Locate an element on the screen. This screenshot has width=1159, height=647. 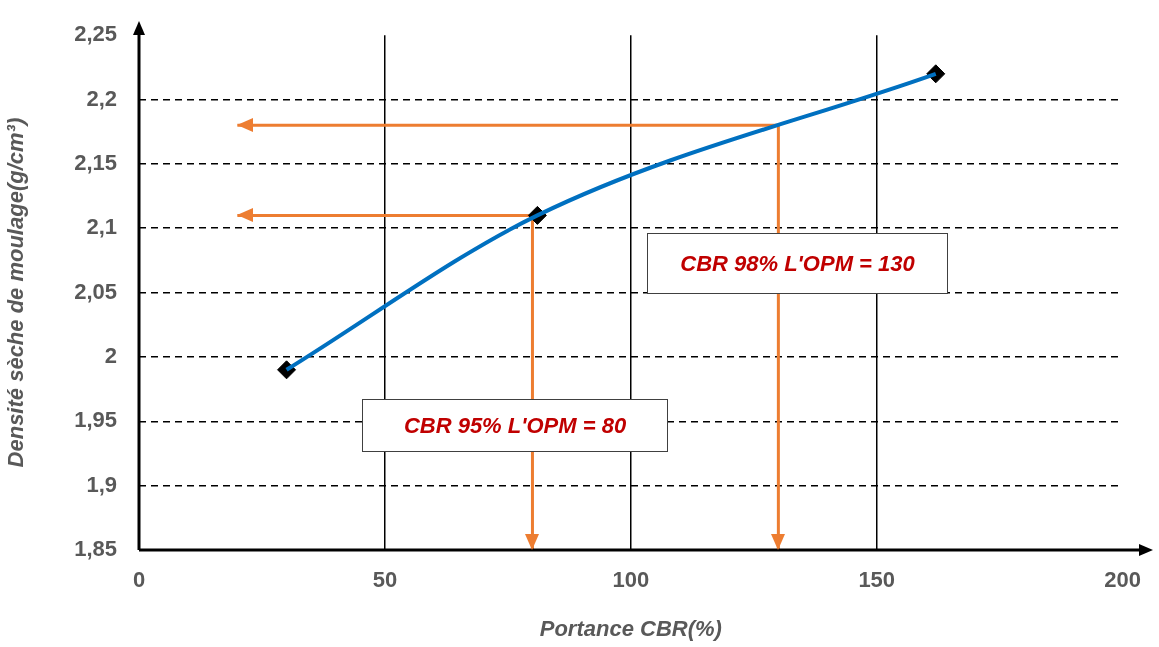
y-tick-label: 2,2 is located at coordinates (101, 98).